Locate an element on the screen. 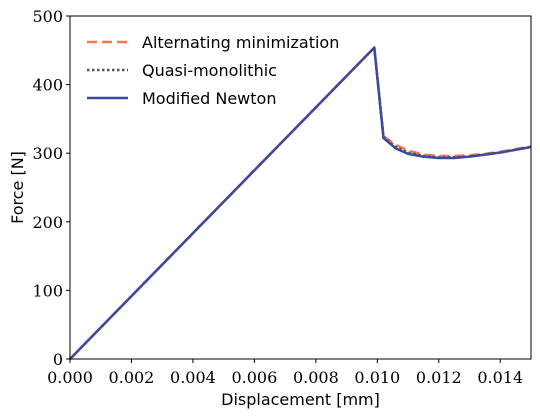  x-axis-label: Displacement [mm] is located at coordinates (300, 399).